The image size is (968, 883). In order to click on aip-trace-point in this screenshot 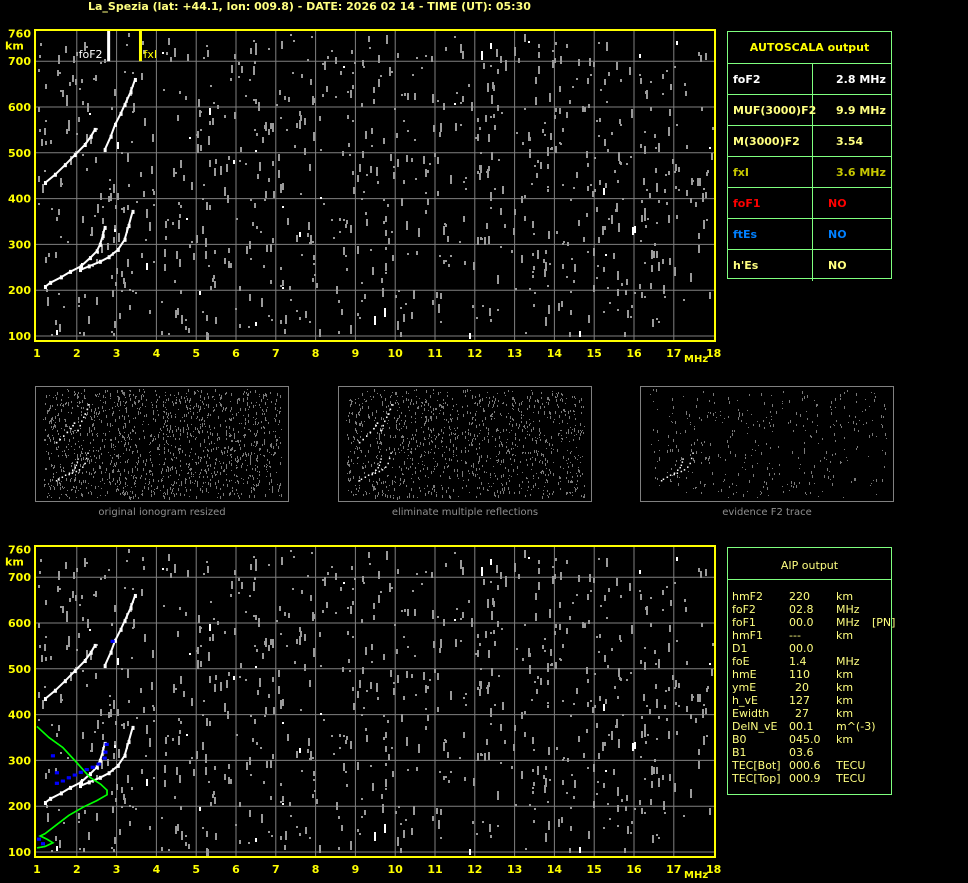, I will do `click(68, 778)`.